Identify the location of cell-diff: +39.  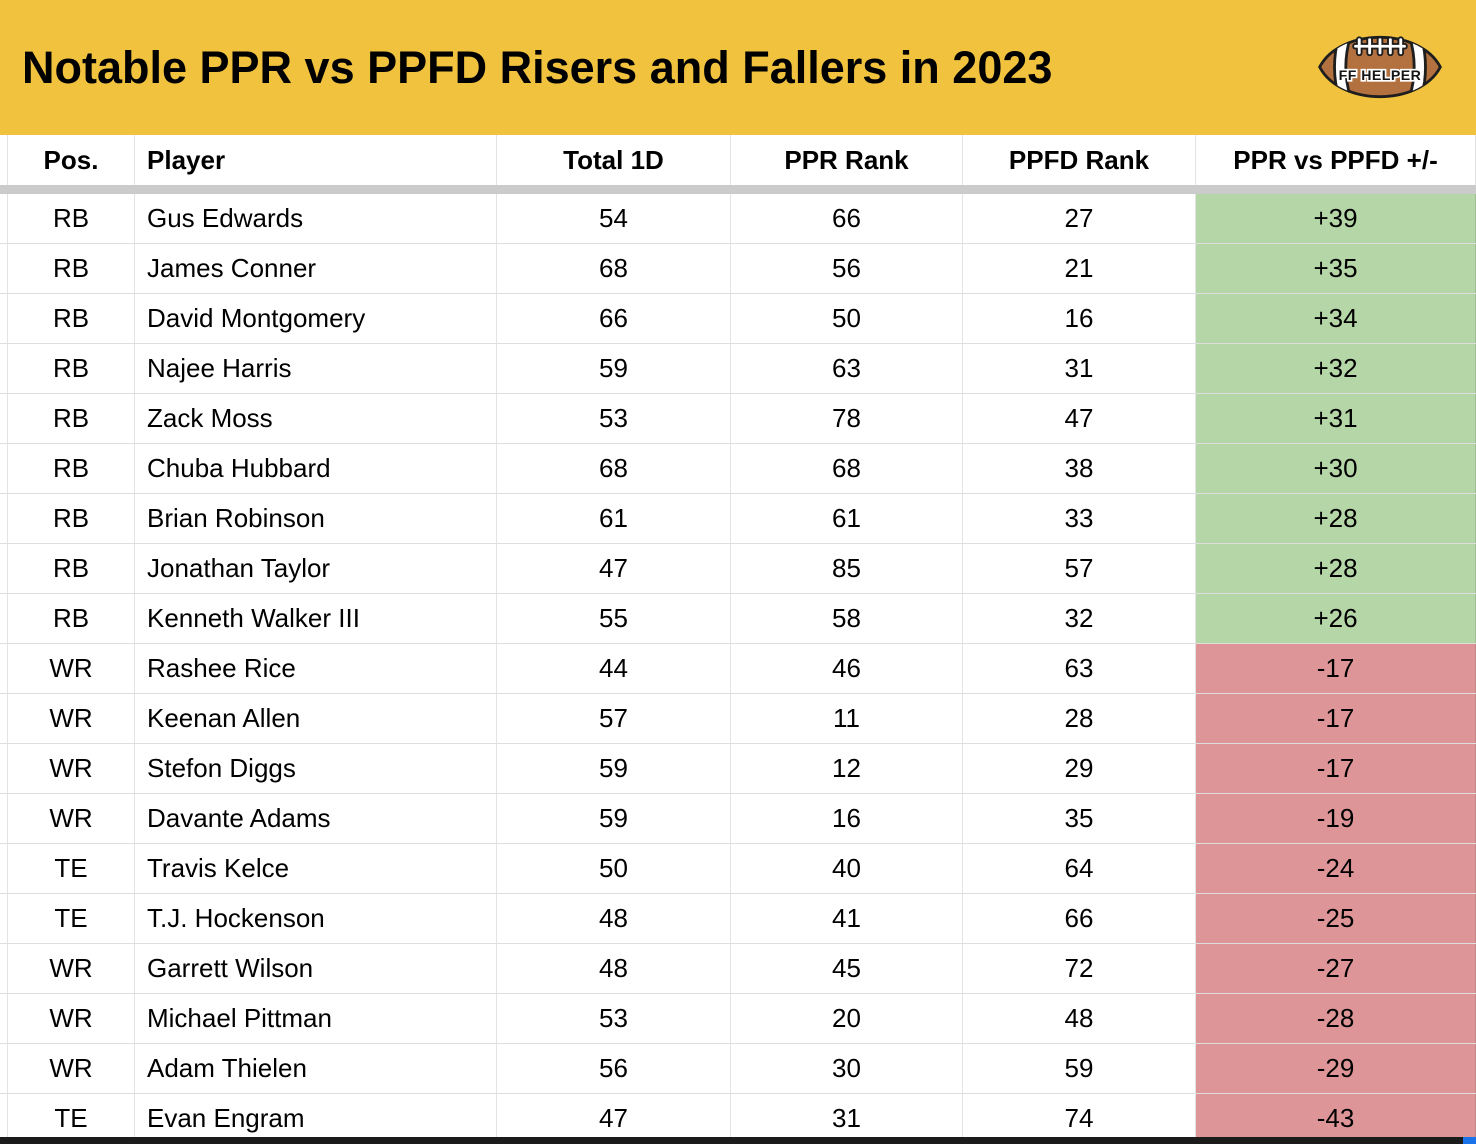
(1336, 218).